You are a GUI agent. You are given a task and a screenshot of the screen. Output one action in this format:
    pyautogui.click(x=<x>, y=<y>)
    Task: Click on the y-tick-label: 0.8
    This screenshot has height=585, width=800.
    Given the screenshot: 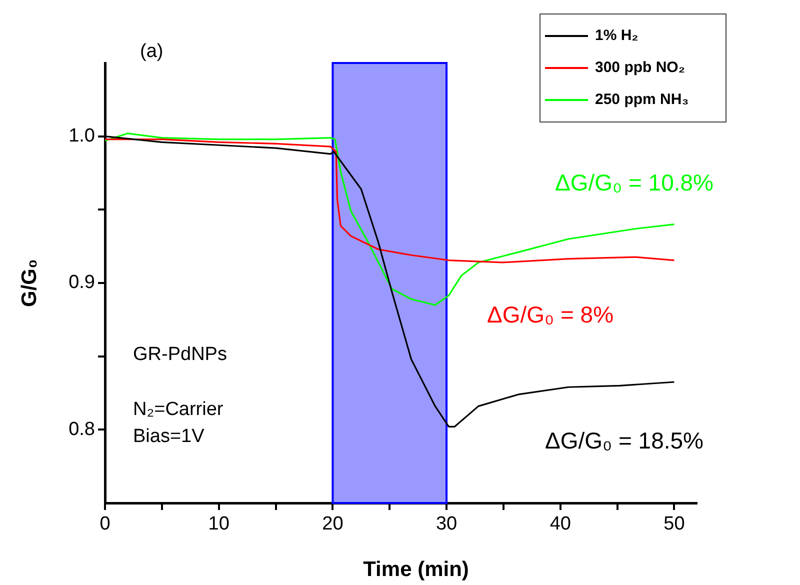 What is the action you would take?
    pyautogui.click(x=81, y=429)
    